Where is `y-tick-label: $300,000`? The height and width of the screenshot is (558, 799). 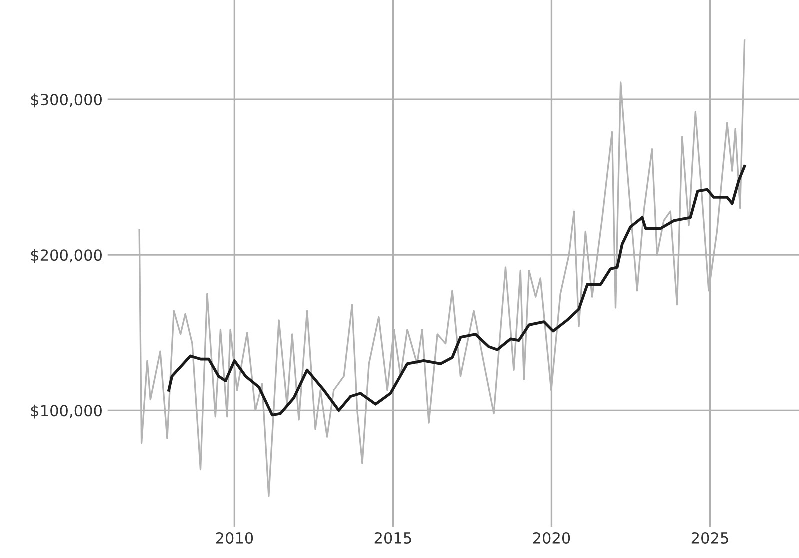 y-tick-label: $300,000 is located at coordinates (66, 101).